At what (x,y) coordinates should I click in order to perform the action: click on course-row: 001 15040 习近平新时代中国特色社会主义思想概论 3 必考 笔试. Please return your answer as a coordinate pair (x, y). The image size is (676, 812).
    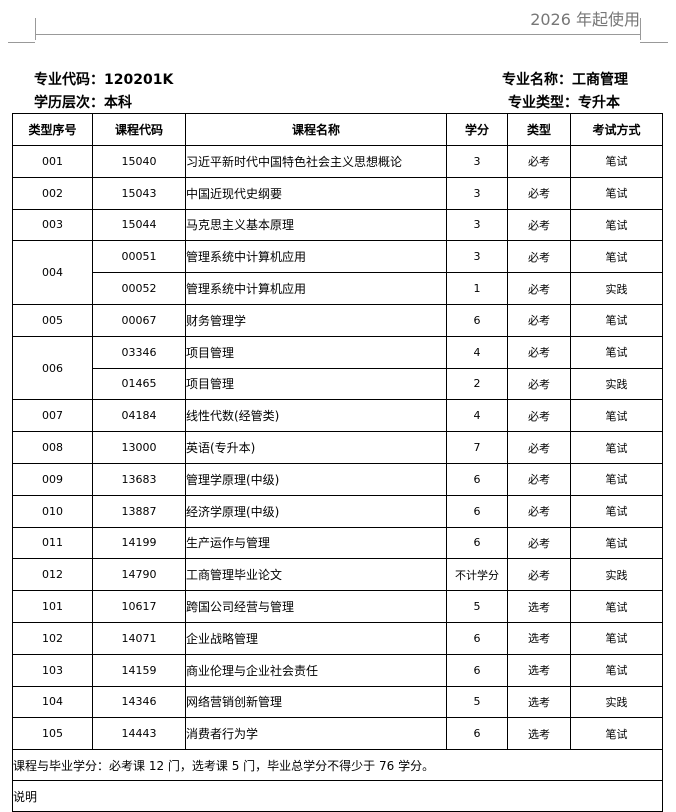
    Looking at the image, I should click on (337, 161).